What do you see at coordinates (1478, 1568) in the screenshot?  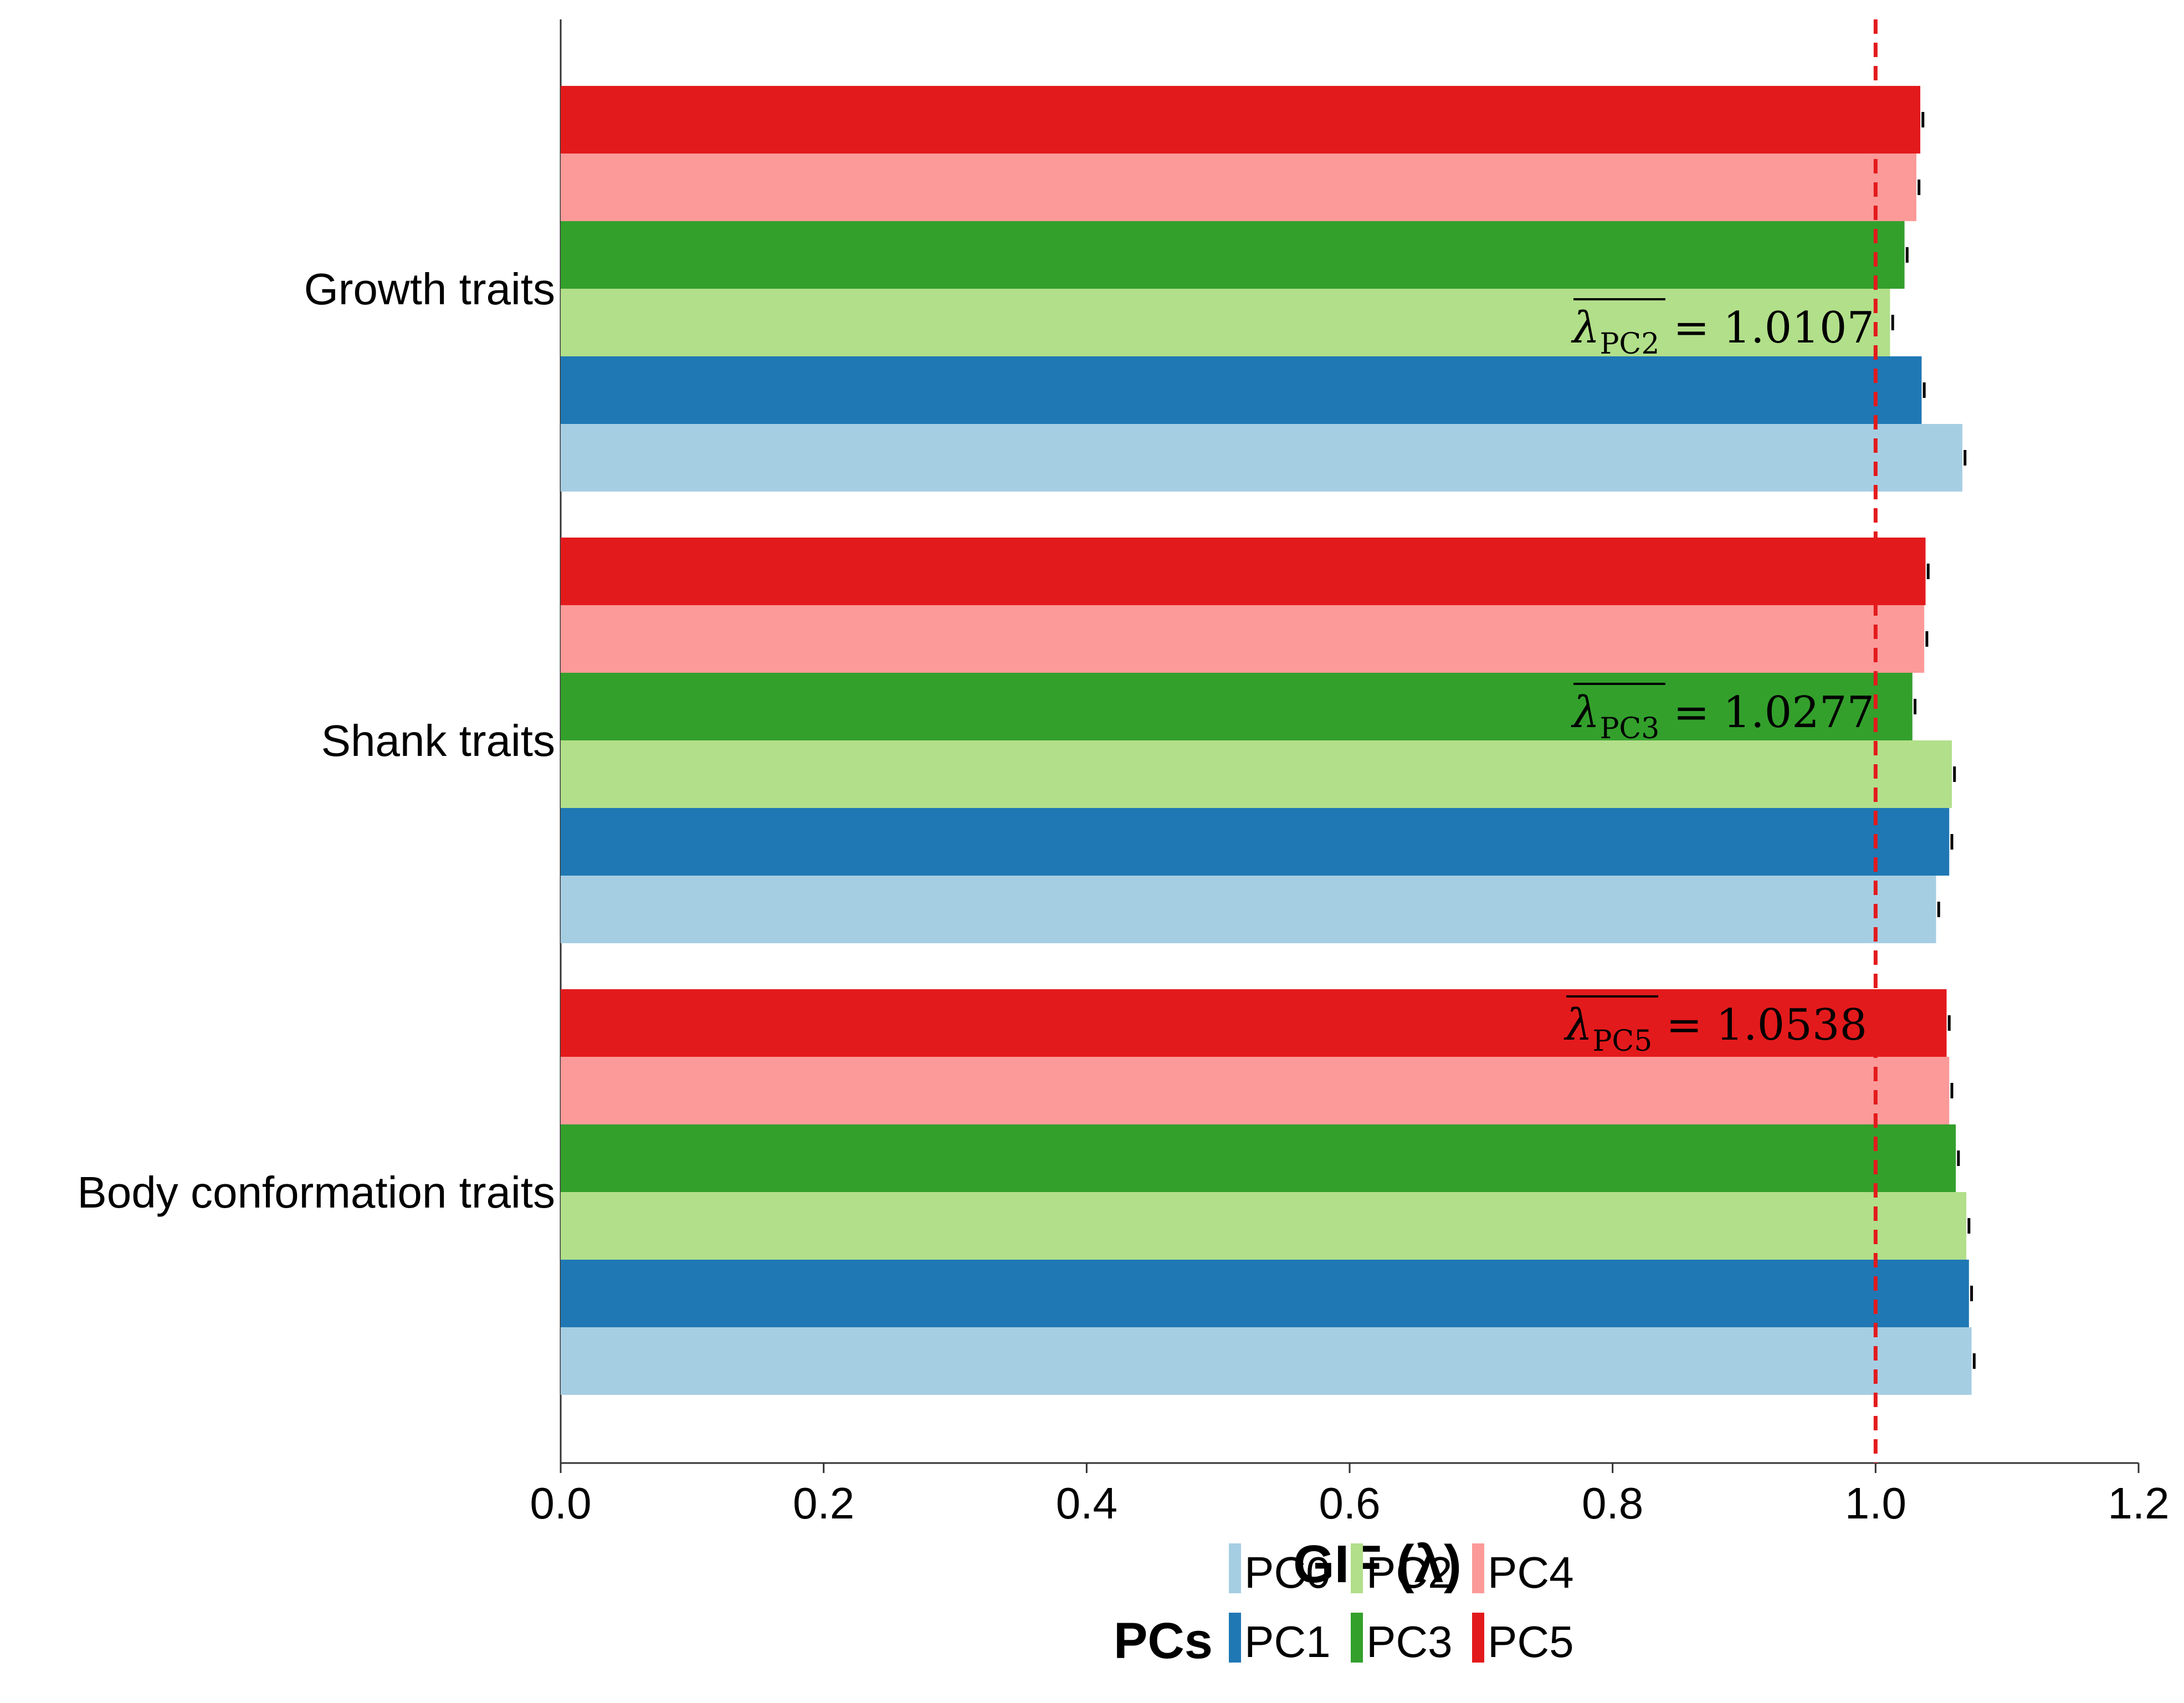 I see `legend-swatch-pc4` at bounding box center [1478, 1568].